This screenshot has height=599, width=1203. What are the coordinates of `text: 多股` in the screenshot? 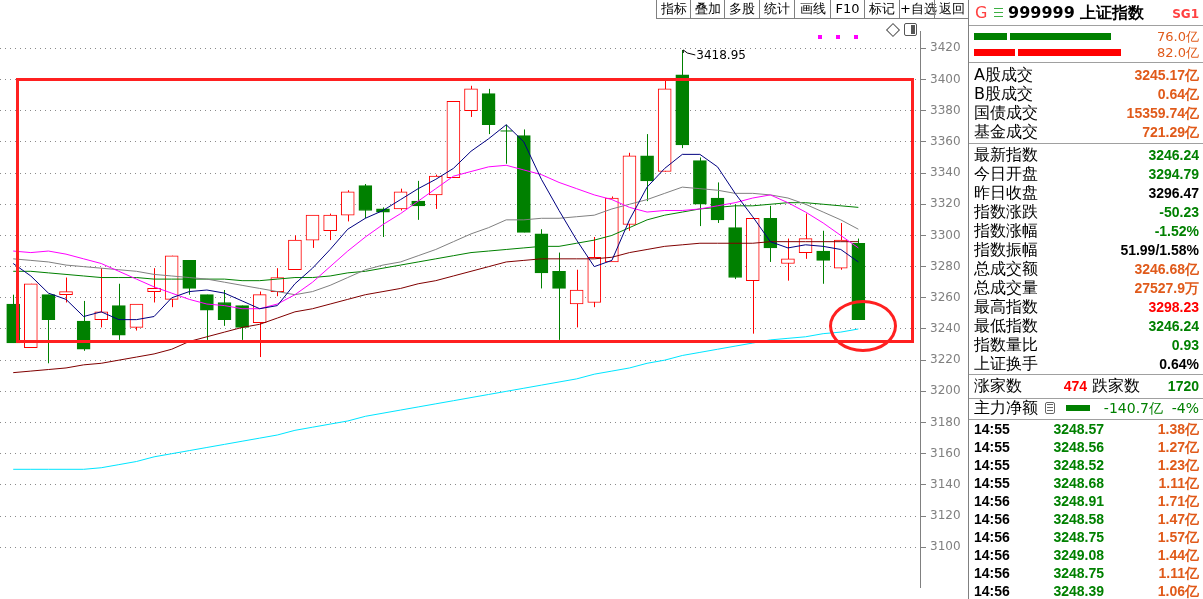 It's located at (741, 9).